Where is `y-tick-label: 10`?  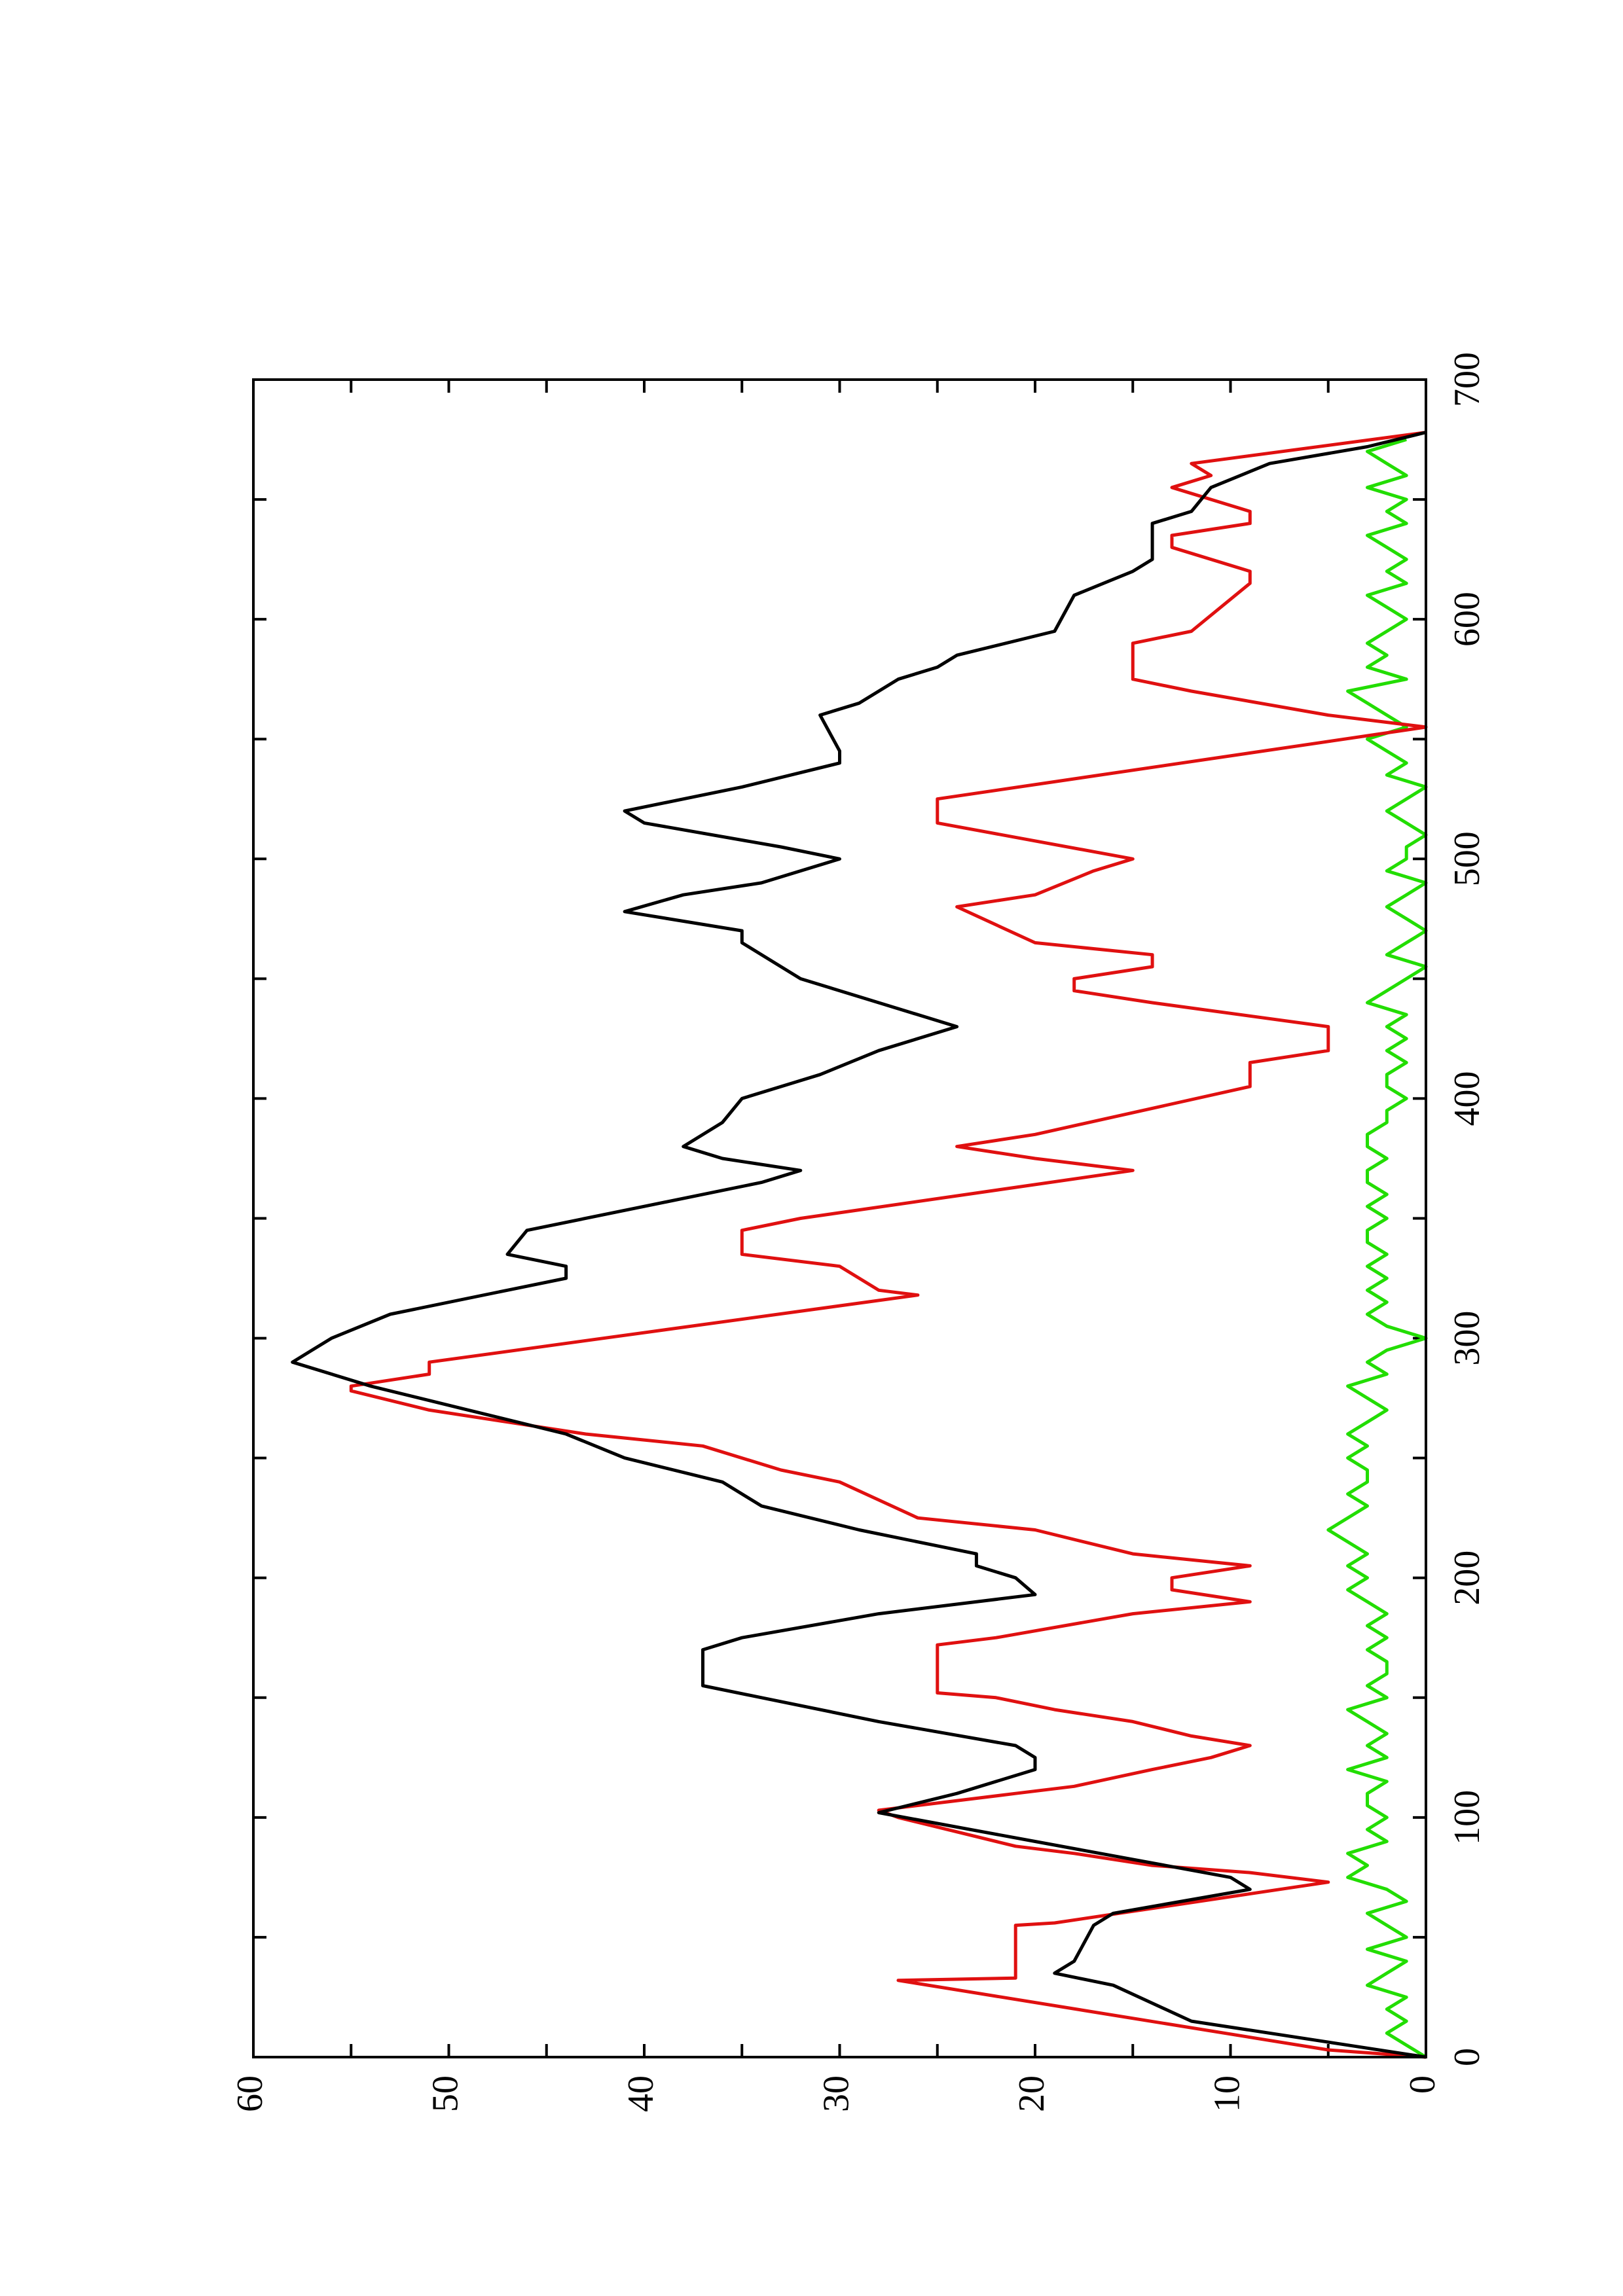 y-tick-label: 10 is located at coordinates (1227, 2093).